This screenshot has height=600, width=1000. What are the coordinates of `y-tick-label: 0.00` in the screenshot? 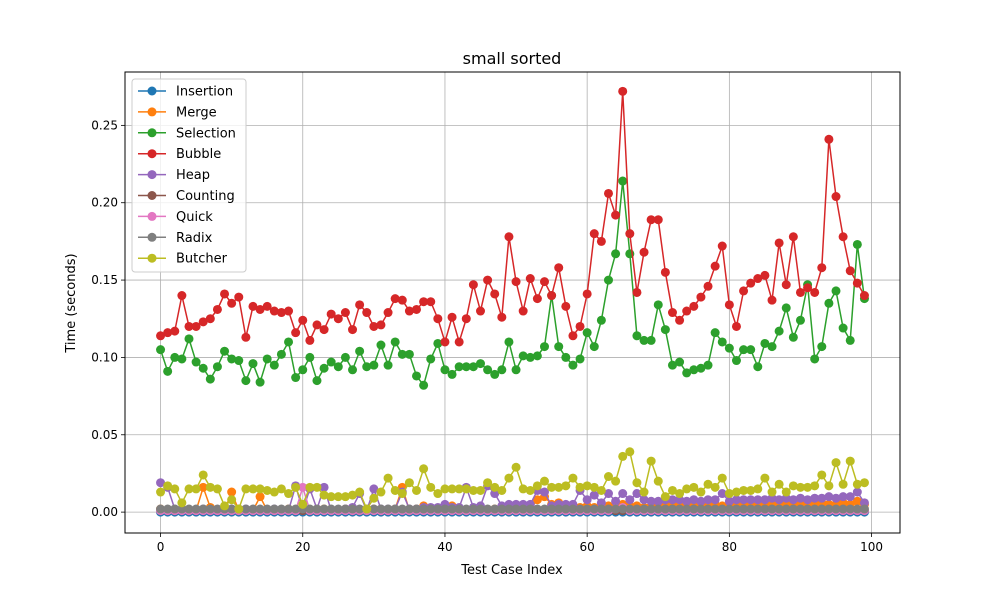 It's located at (104, 512).